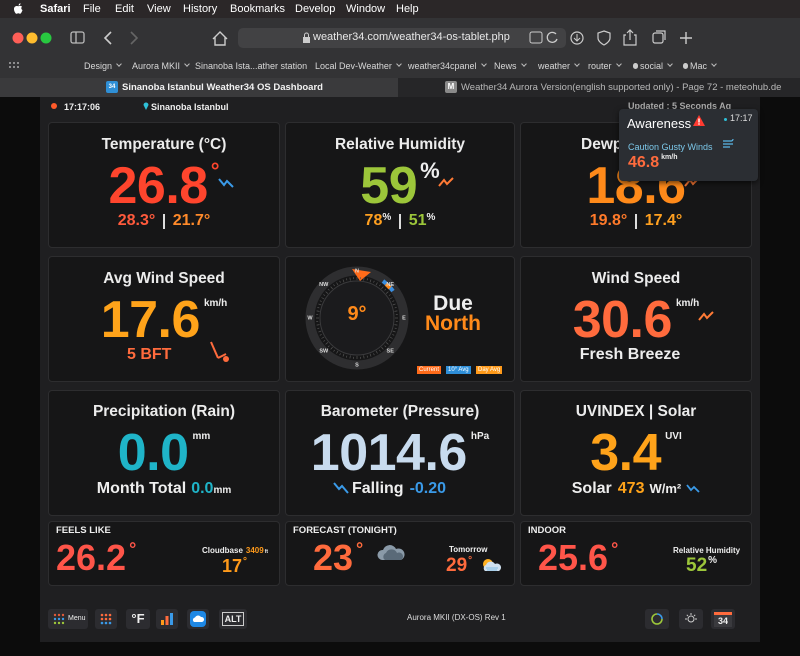 Image resolution: width=800 pixels, height=656 pixels. What do you see at coordinates (198, 619) in the screenshot?
I see `cloud-app-icon` at bounding box center [198, 619].